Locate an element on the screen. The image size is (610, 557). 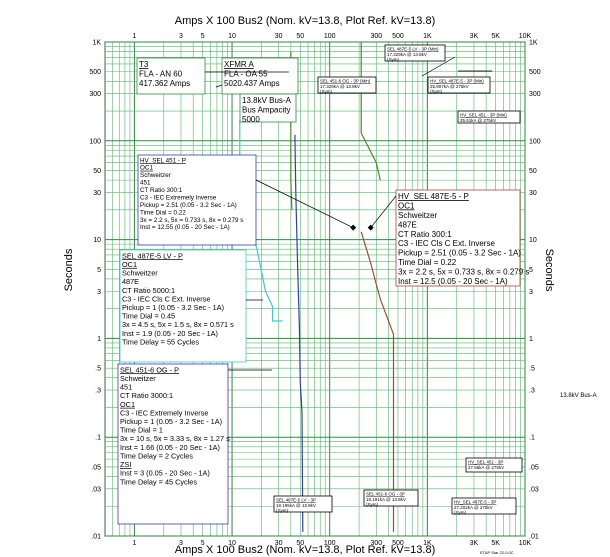
y-tick-label-right: 300 is located at coordinates (535, 94).